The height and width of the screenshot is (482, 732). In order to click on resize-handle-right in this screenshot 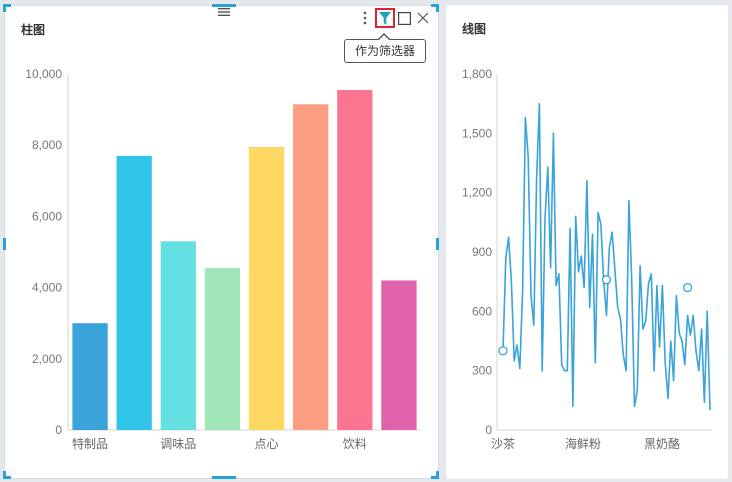, I will do `click(437, 244)`.